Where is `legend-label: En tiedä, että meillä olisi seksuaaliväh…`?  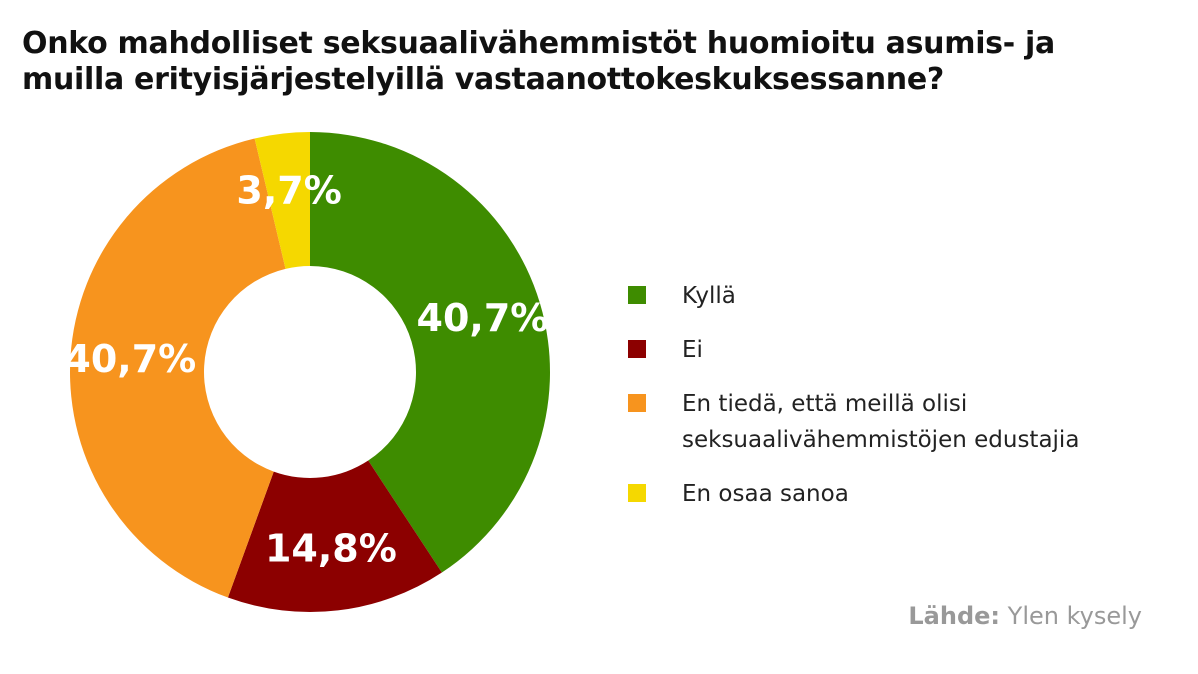
legend-label: En tiedä, että meillä olisi seksuaaliväh… is located at coordinates (881, 422).